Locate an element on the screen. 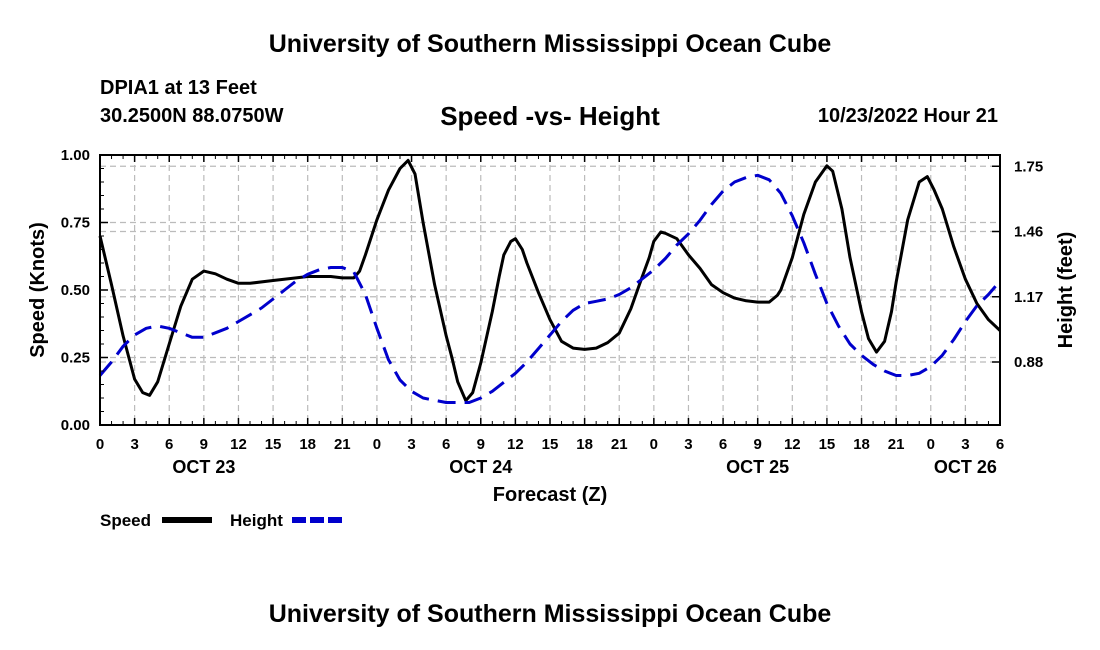  station-coords: 30.2500N 88.0750W is located at coordinates (192, 116).